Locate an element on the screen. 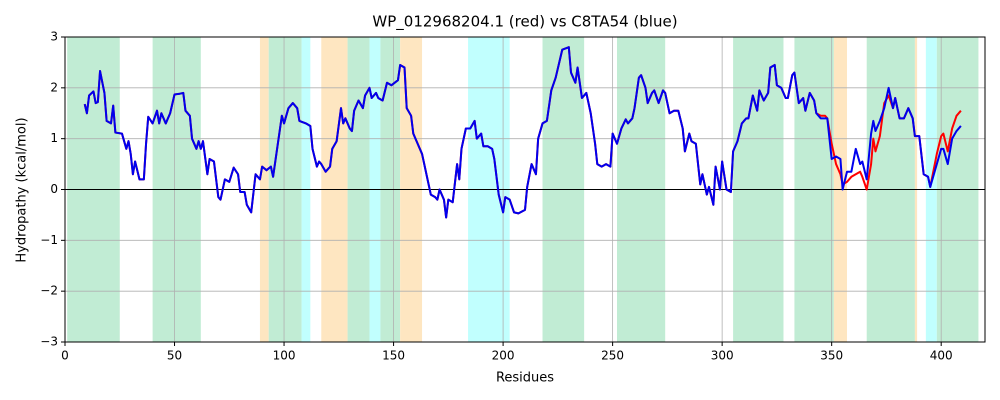 The image size is (1000, 400). x-tick-label: 50 is located at coordinates (174, 356).